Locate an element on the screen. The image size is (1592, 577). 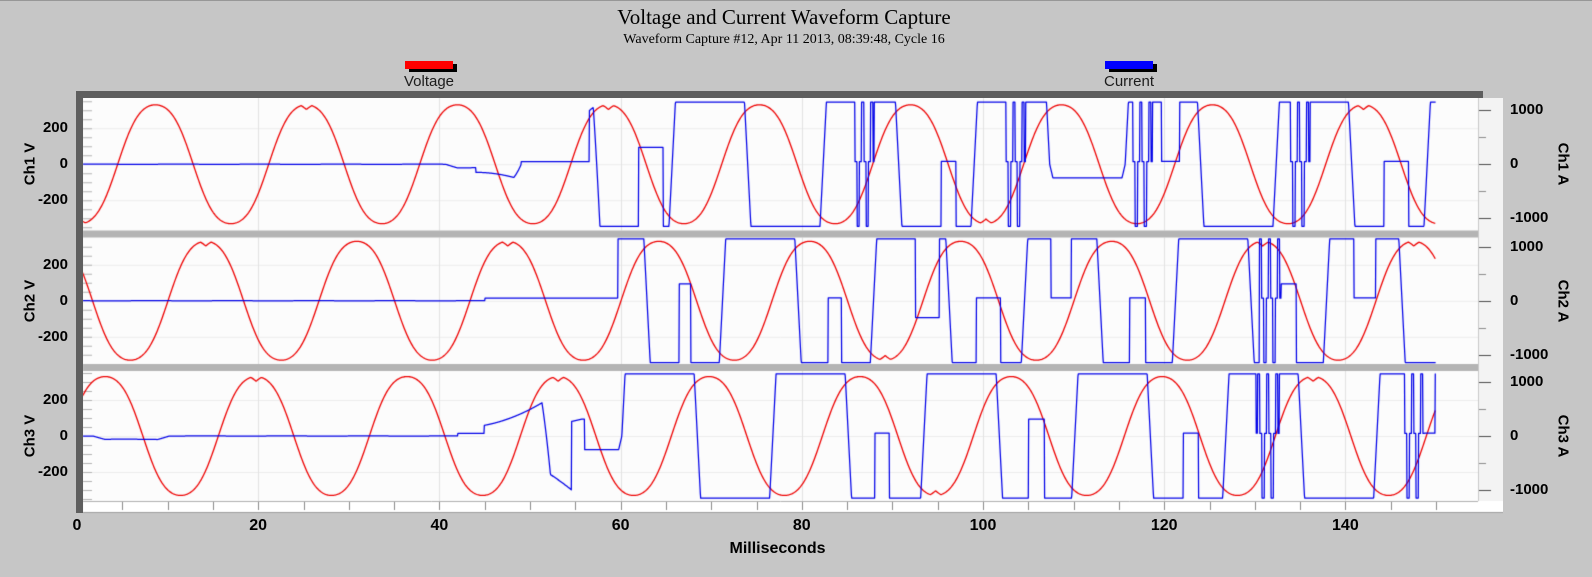
x-axis-title: Milliseconds is located at coordinates (777, 548).